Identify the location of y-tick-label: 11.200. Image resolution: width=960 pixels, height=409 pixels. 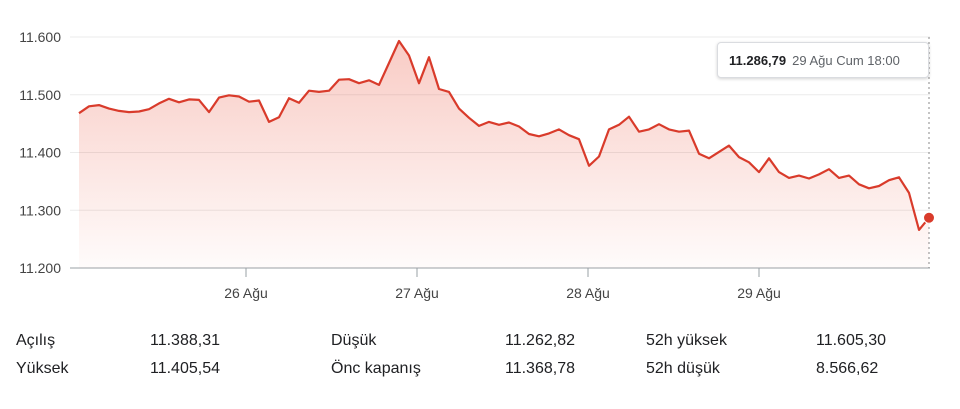
(40, 268).